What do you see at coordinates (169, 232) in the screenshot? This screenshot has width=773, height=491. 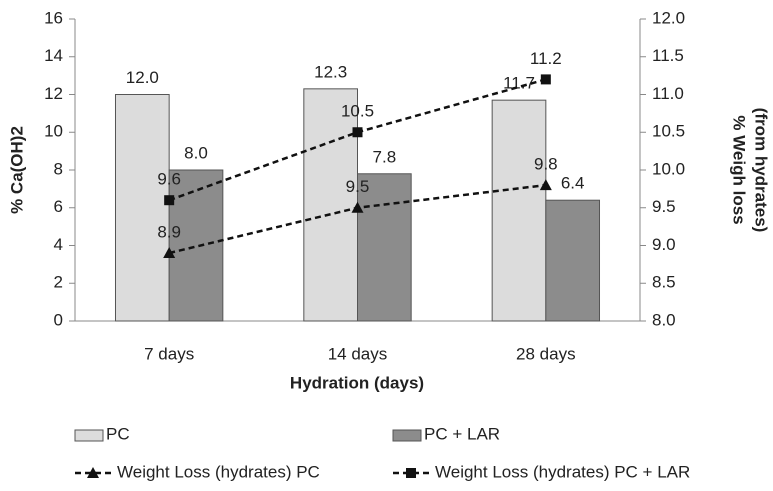 I see `line-value-label: 8.9` at bounding box center [169, 232].